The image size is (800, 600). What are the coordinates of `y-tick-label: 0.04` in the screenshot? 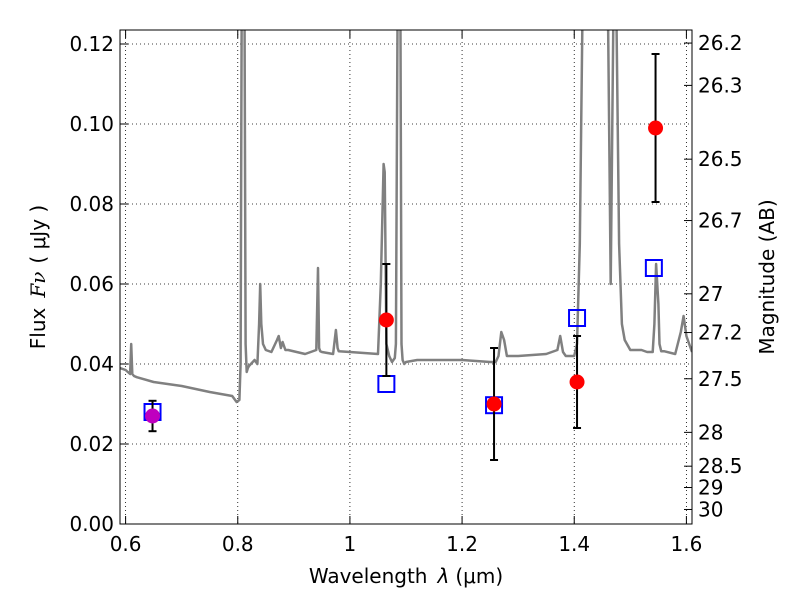 It's located at (91, 364).